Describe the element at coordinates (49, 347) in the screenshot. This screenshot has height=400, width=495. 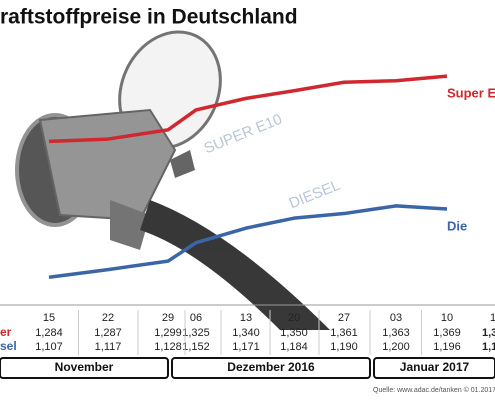
I see `value-label: 1,107` at that location.